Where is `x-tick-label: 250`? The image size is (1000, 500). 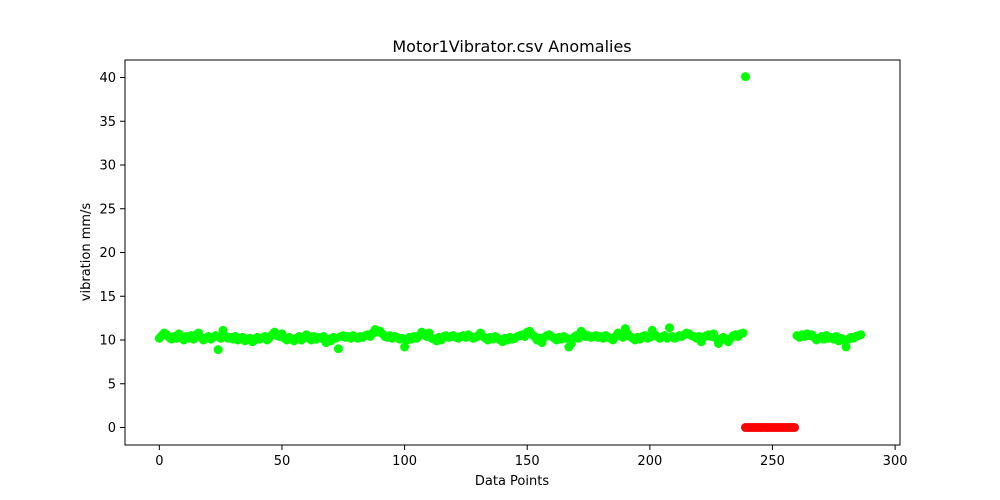 x-tick-label: 250 is located at coordinates (772, 461).